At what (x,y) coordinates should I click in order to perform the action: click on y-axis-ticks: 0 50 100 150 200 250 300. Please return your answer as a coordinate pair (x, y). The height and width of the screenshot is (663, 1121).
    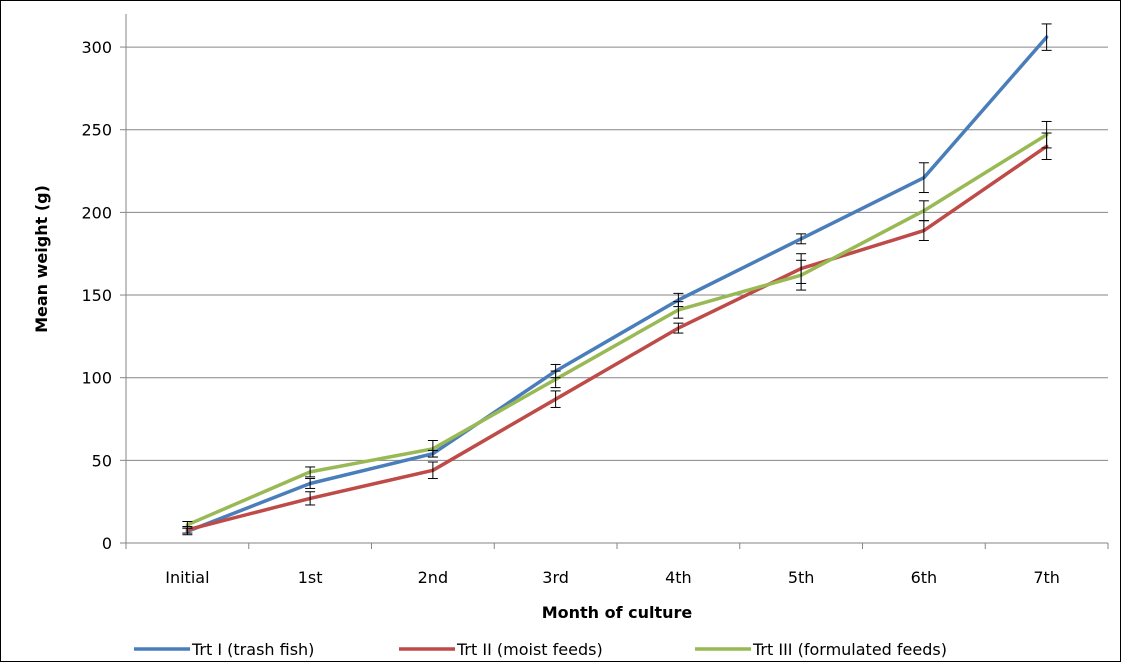
    Looking at the image, I should click on (103, 295).